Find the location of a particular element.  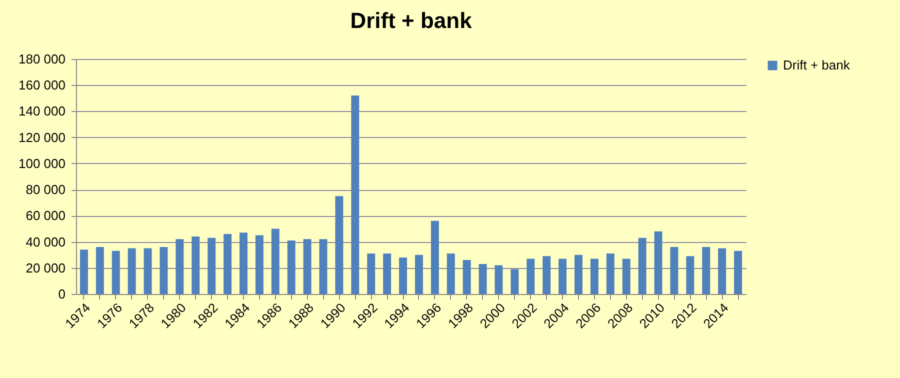

y-tick-label: 120 000 is located at coordinates (42, 137).